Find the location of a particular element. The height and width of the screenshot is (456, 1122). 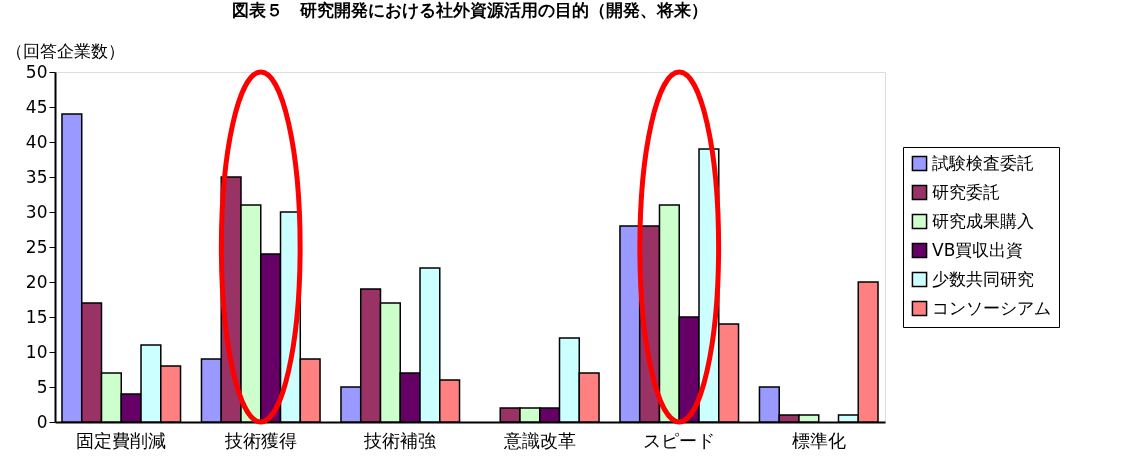

y-tick-label: 25 is located at coordinates (36, 246).